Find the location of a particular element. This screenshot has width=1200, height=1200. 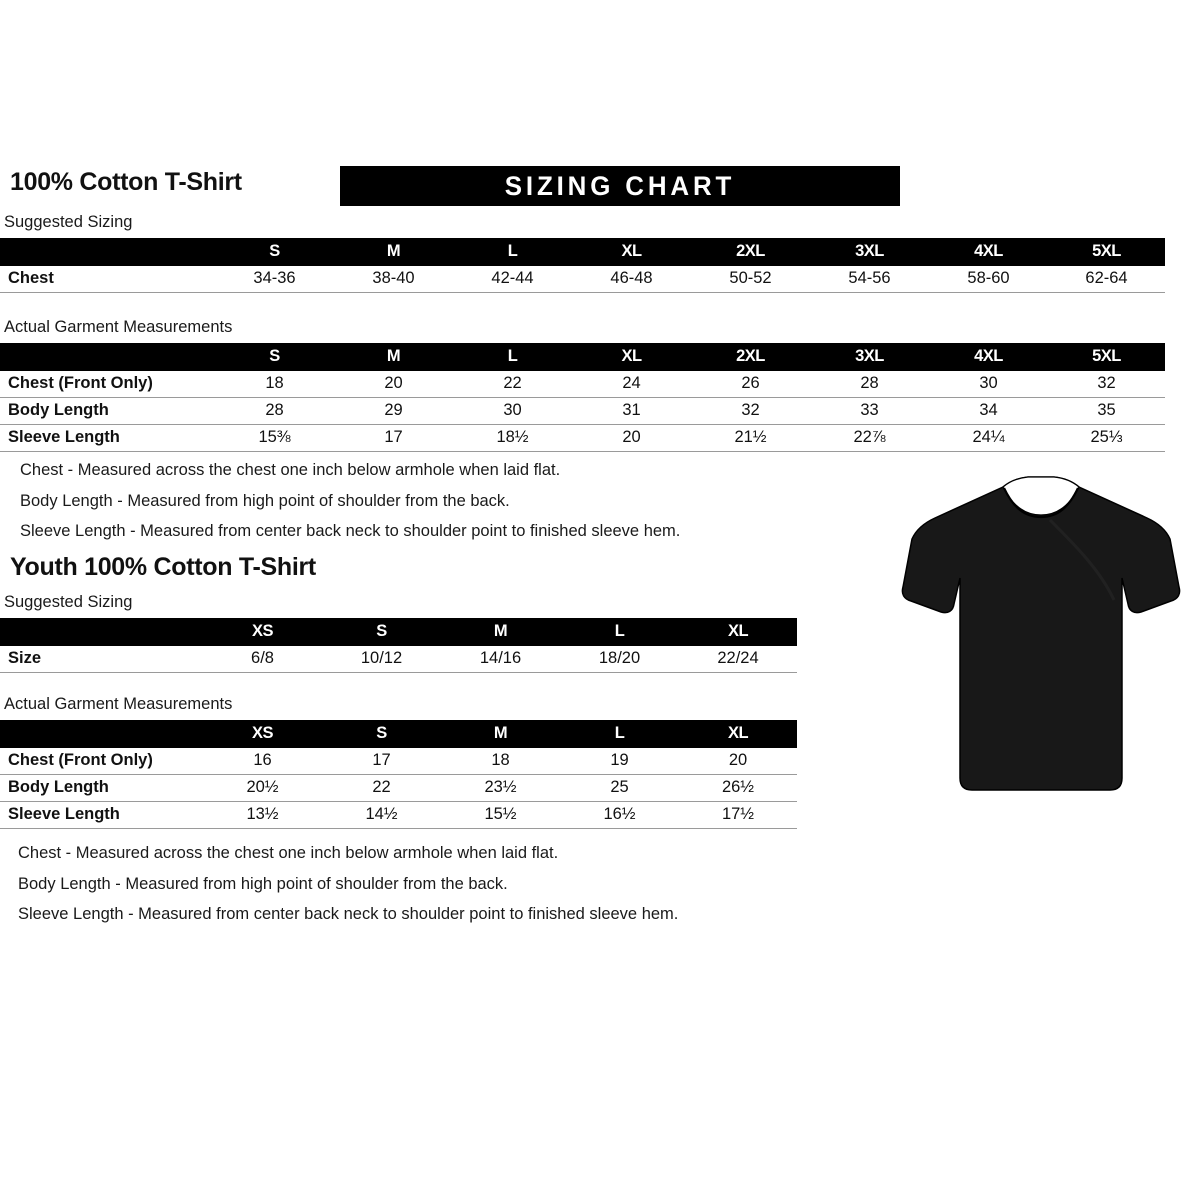

table-row: Size 6/8 10/12 14/16 18/20 22/24 is located at coordinates (398, 659).